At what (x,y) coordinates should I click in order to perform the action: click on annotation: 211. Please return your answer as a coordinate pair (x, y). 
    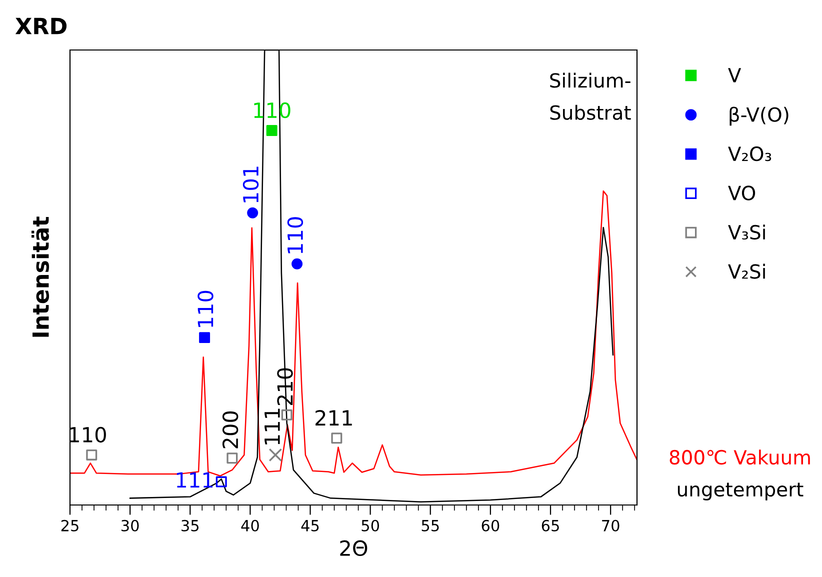
    Looking at the image, I should click on (334, 418).